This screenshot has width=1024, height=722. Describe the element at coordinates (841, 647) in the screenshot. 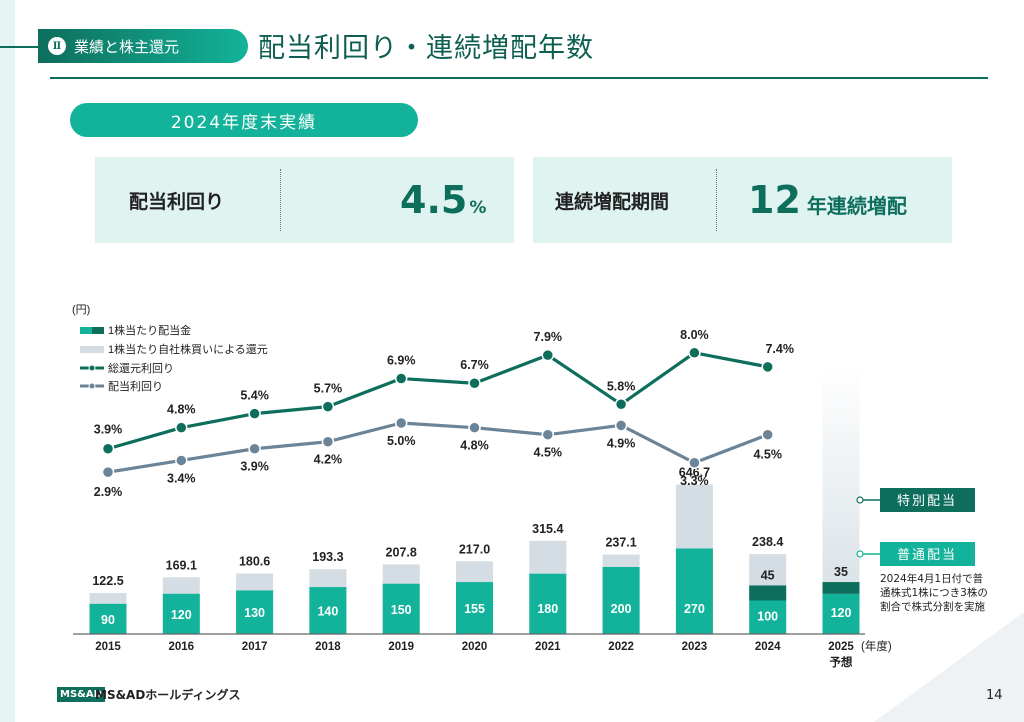

I see `x-tick-2025: 2025` at that location.